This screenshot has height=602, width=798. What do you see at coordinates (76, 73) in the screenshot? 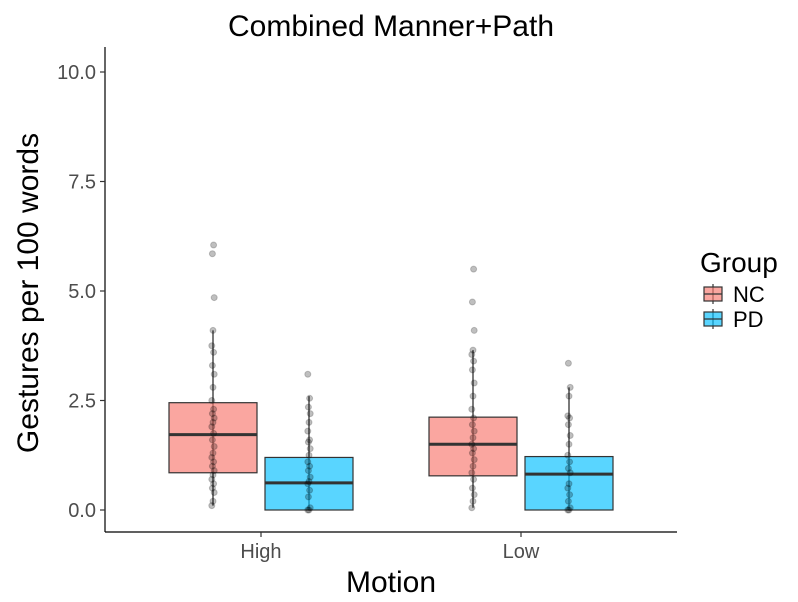
I see `y-tick-label: 10.0` at bounding box center [76, 73].